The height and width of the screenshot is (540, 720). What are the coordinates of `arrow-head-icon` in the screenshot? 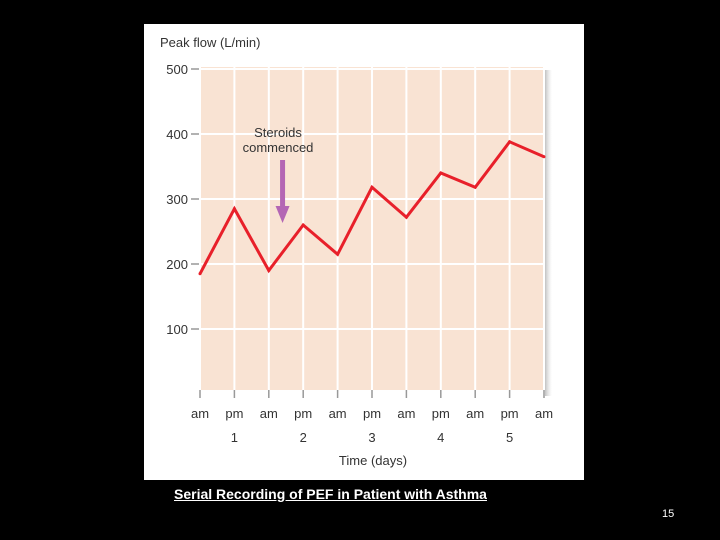 It's located at (282, 214).